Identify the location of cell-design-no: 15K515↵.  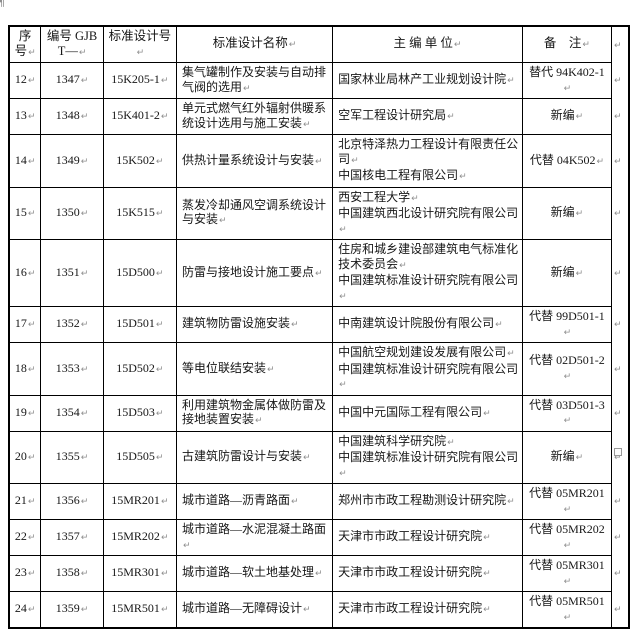
(140, 213).